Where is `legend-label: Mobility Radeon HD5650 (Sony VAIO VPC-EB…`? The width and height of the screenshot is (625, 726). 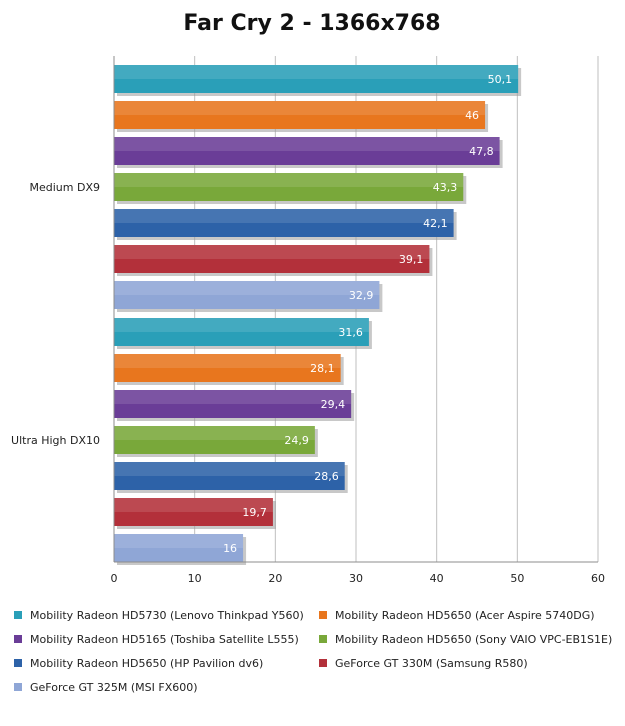
legend-label: Mobility Radeon HD5650 (Sony VAIO VPC-EB… is located at coordinates (474, 639).